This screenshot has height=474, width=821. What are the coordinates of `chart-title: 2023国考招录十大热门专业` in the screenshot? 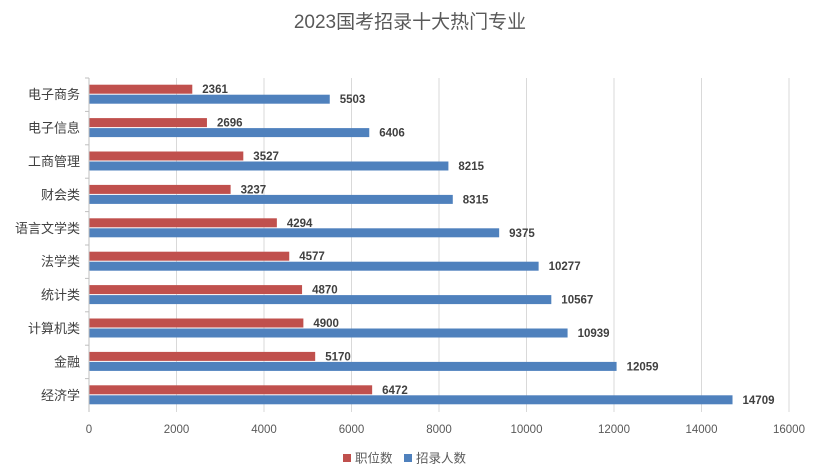 It's located at (410, 22).